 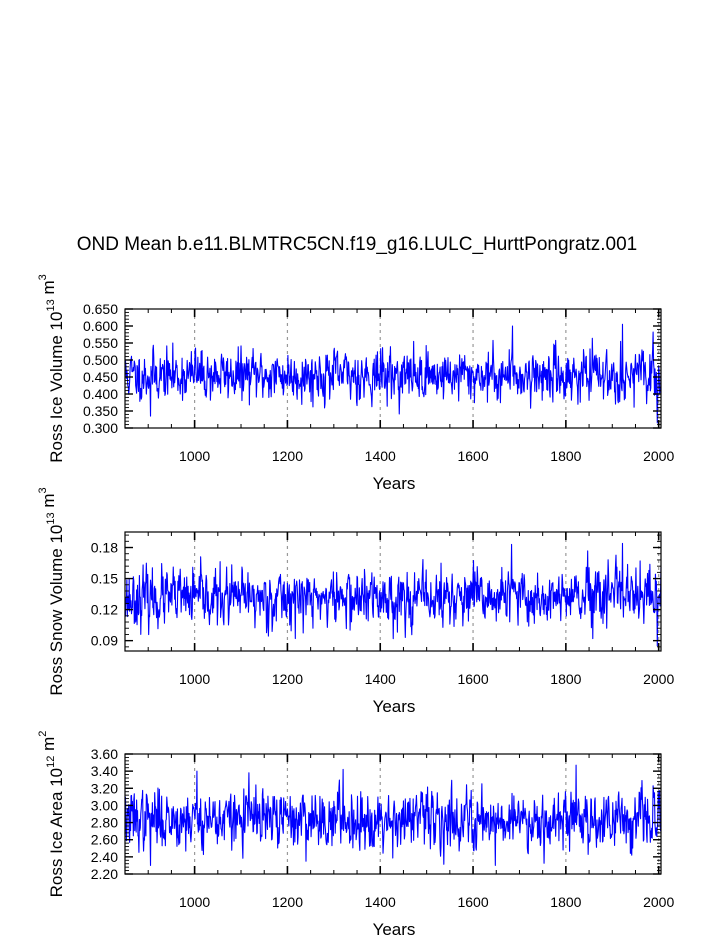 I want to click on y-tick-label: 3.60, so click(x=104, y=754).